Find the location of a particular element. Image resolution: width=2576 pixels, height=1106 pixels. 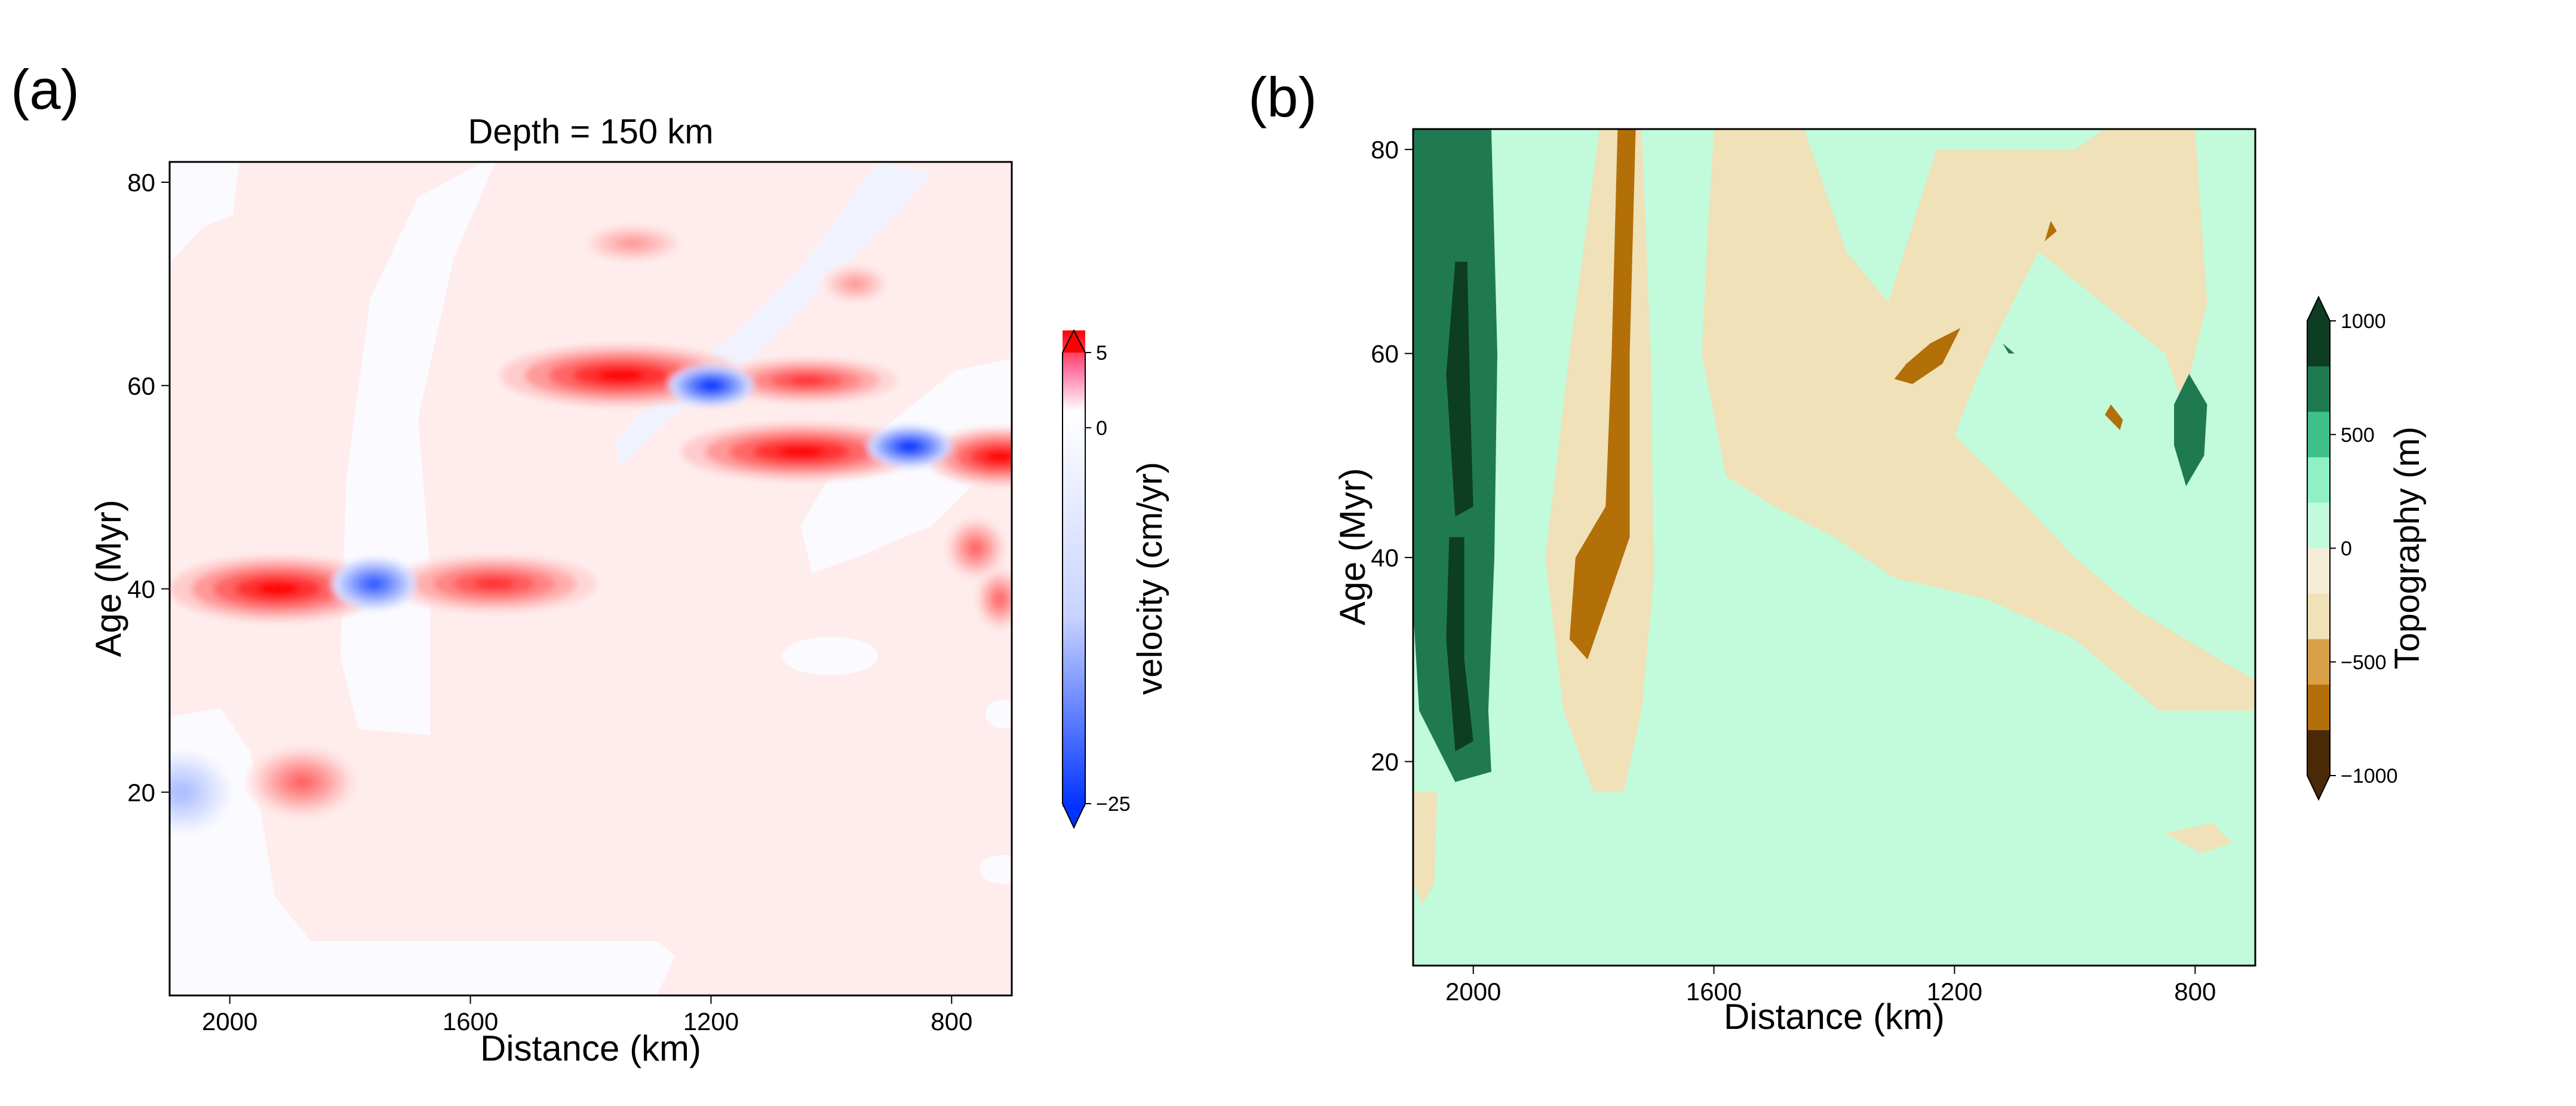

panel-a-x-axis: 2000 1600 1200 800 is located at coordinates (587, 1015).